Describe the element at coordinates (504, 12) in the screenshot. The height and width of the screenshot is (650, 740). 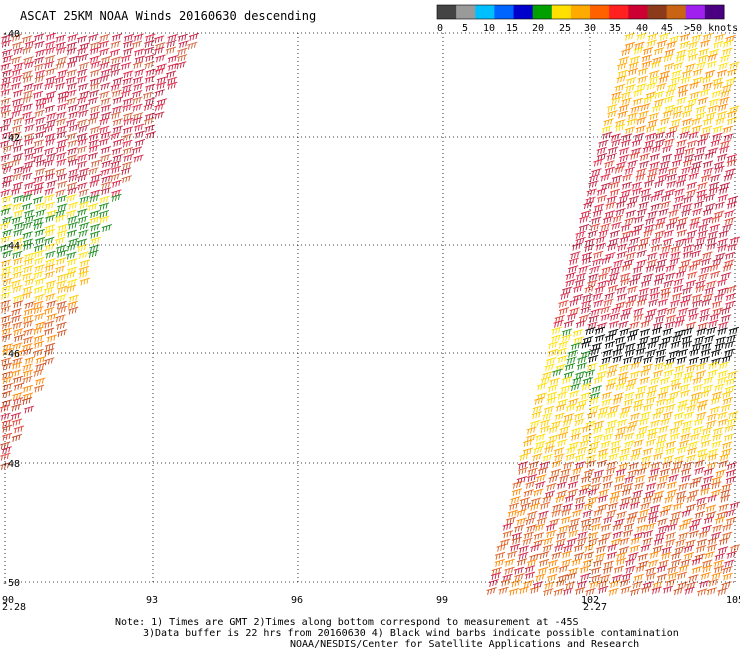
I see `colorbar-swatch` at that location.